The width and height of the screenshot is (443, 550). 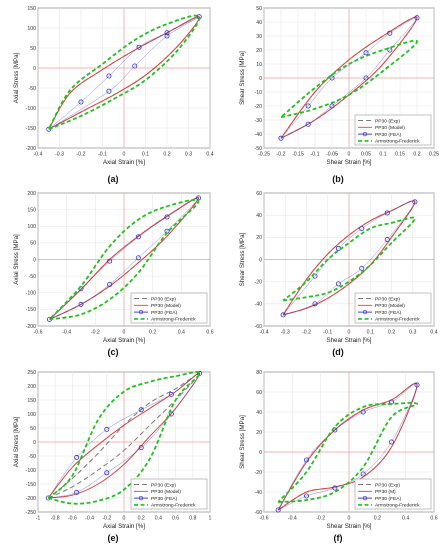 What do you see at coordinates (338, 179) in the screenshot?
I see `panel-label: (b)` at bounding box center [338, 179].